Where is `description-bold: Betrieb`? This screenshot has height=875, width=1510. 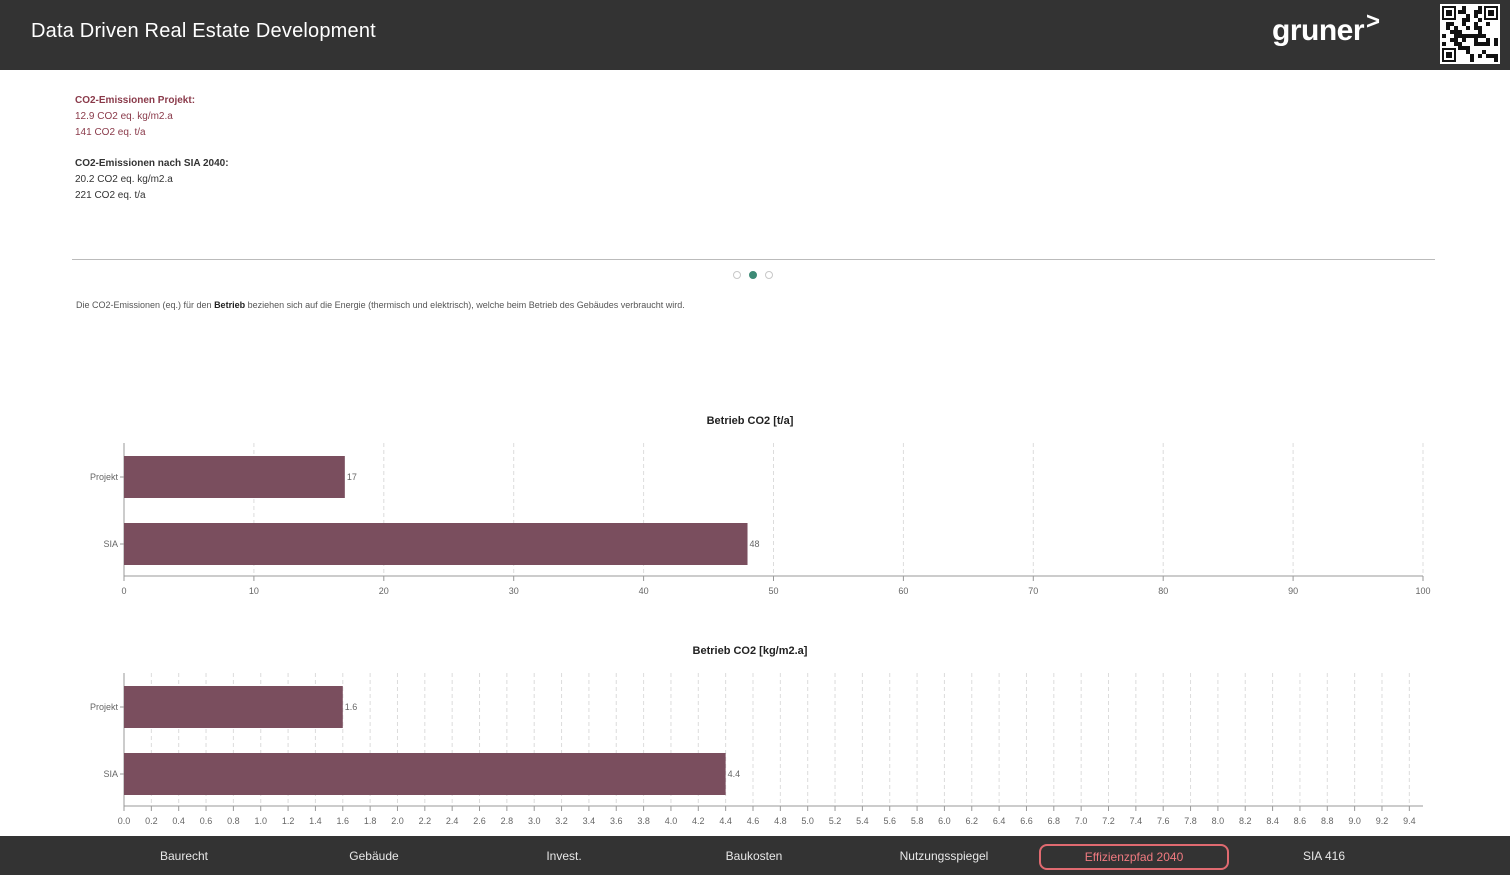
description-bold: Betrieb is located at coordinates (230, 305).